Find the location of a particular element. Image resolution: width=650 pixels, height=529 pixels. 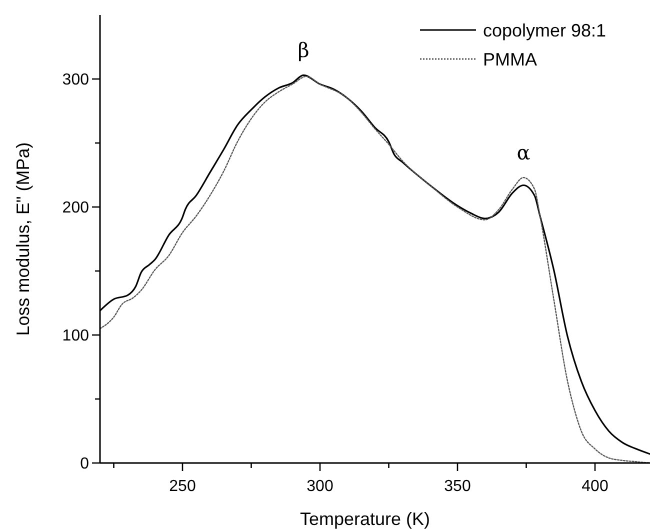

annotation: β is located at coordinates (304, 50).